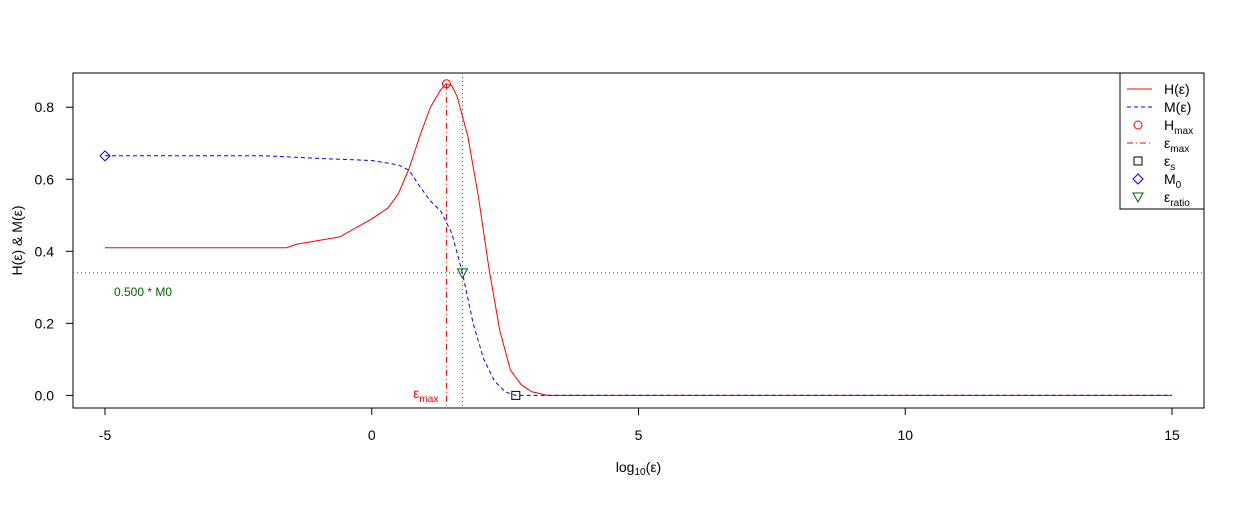  I want to click on legend-glyph-eps_s, so click(1138, 161).